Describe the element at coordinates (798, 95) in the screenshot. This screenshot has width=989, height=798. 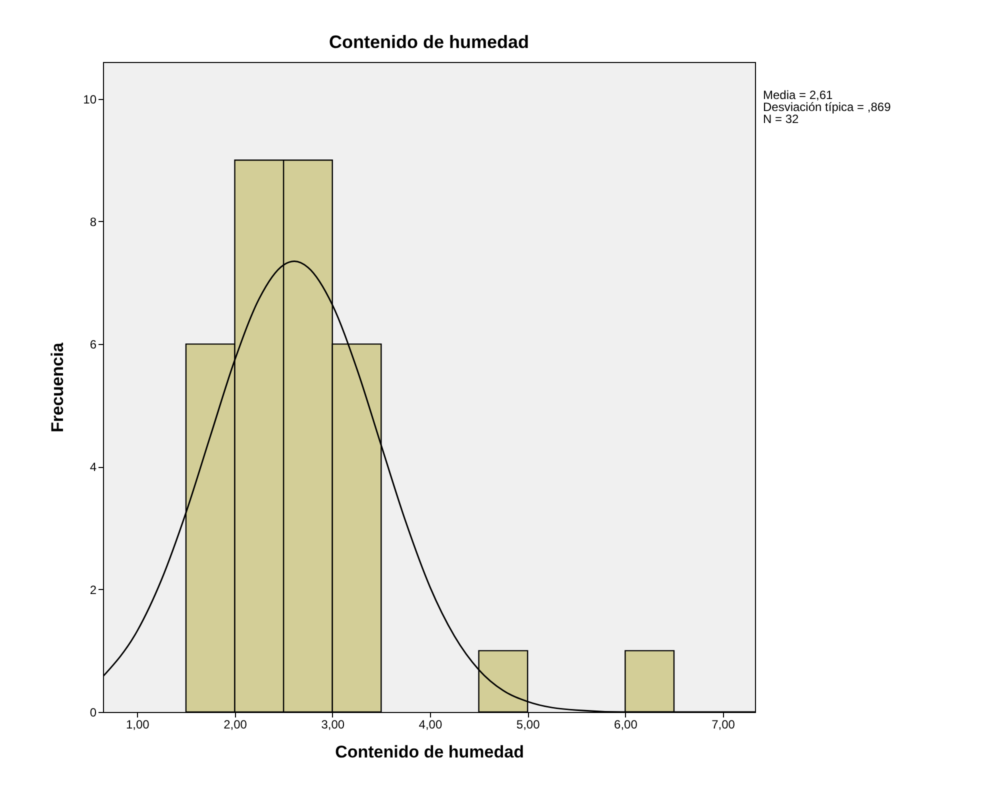
I see `text: Media = 2,61` at that location.